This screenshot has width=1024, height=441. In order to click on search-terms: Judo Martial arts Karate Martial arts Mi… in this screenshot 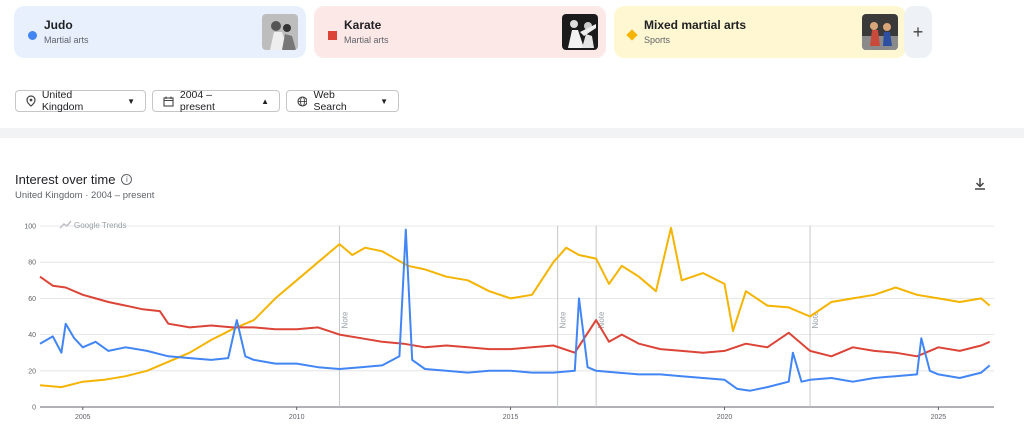, I will do `click(460, 32)`.